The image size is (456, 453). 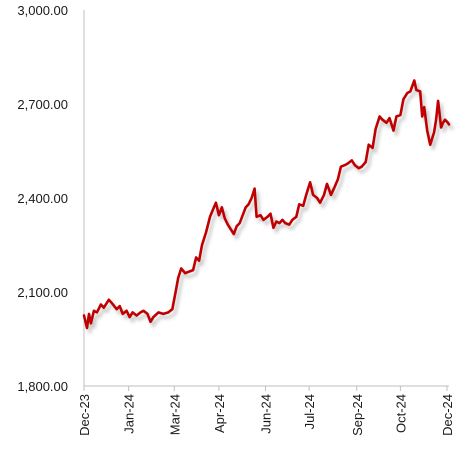 What do you see at coordinates (42, 10) in the screenshot?
I see `y-tick-label: 3,000.00` at bounding box center [42, 10].